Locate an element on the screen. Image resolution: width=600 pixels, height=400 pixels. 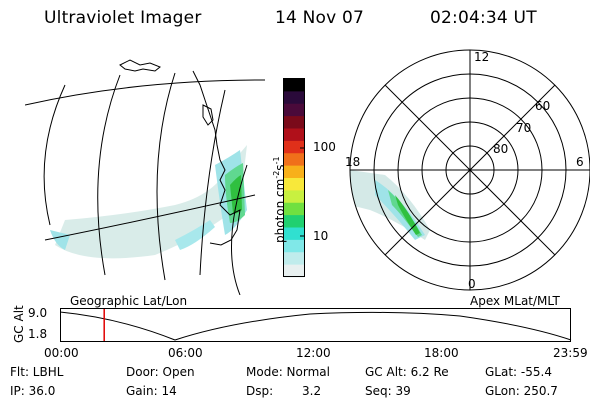
colorbar-unit-label: photon cm-2s-1 is located at coordinates (279, 199).